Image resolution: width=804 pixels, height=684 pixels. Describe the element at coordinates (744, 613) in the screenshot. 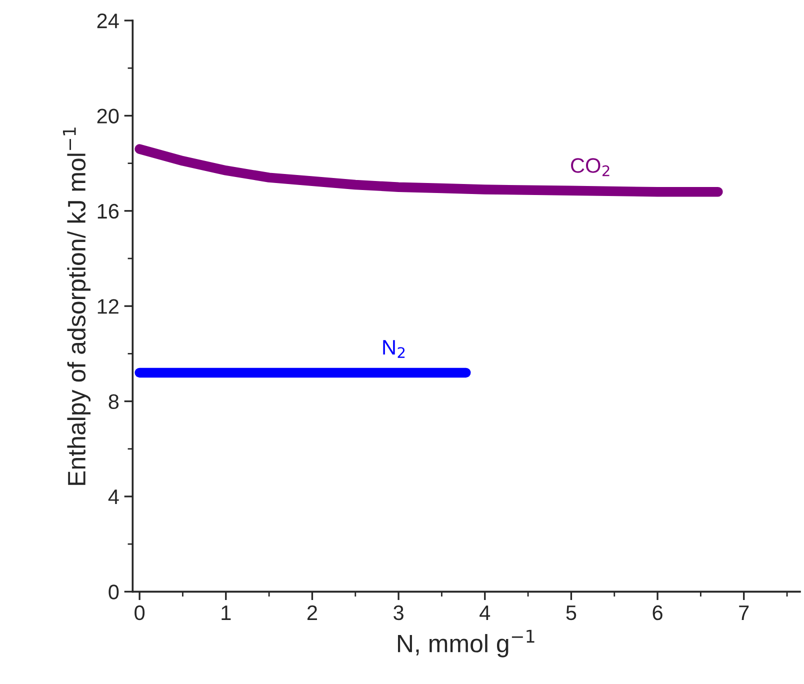

I see `x-tick-label: 7` at that location.